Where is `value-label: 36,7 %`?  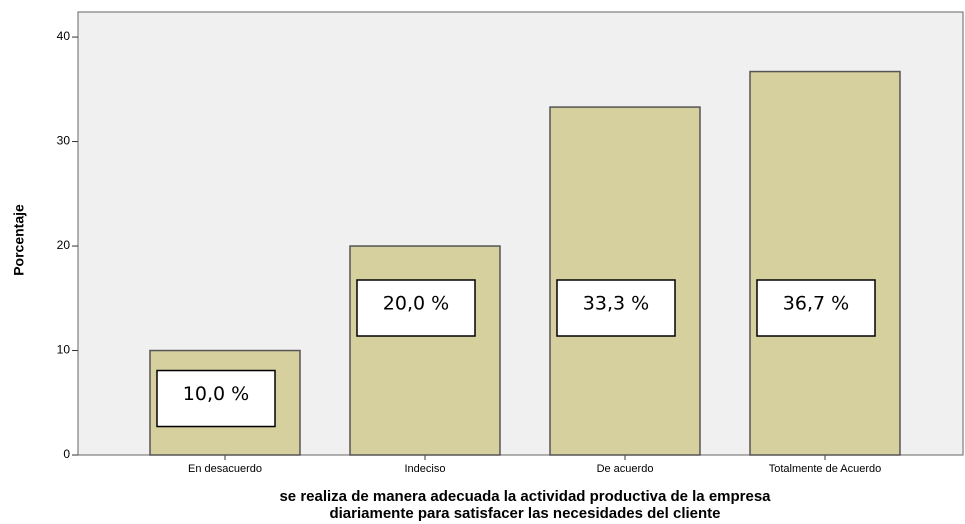
value-label: 36,7 % is located at coordinates (816, 304).